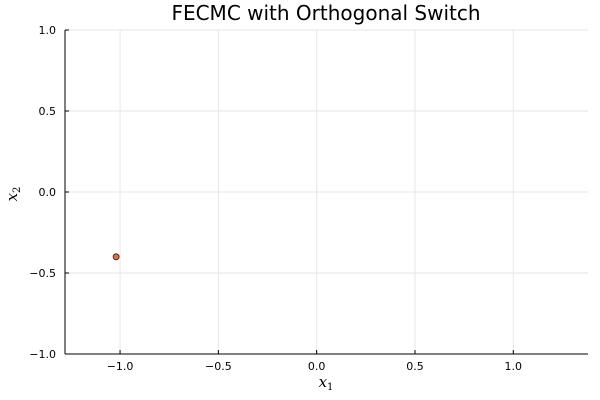 This screenshot has height=400, width=600. What do you see at coordinates (42, 354) in the screenshot?
I see `y-tick-label-0: −1.0` at bounding box center [42, 354].